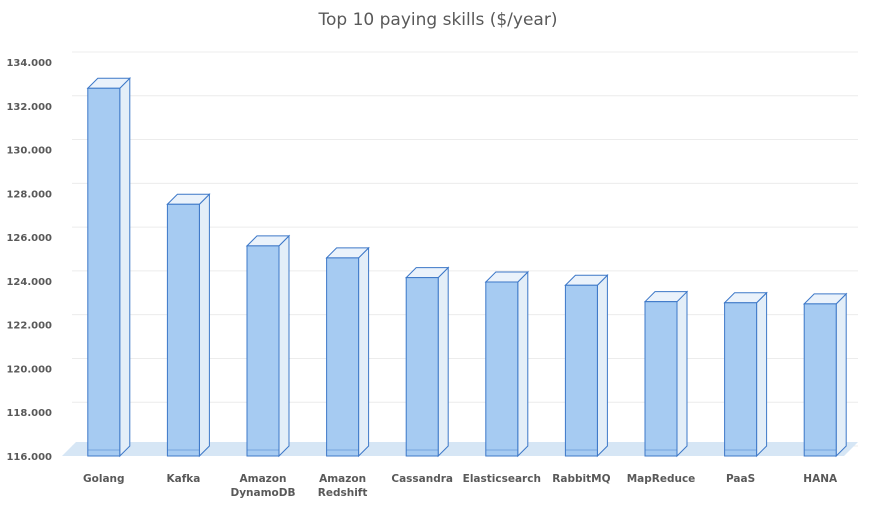 This screenshot has width=880, height=507. I want to click on x-tick-label-line: Elasticsearch, so click(502, 479).